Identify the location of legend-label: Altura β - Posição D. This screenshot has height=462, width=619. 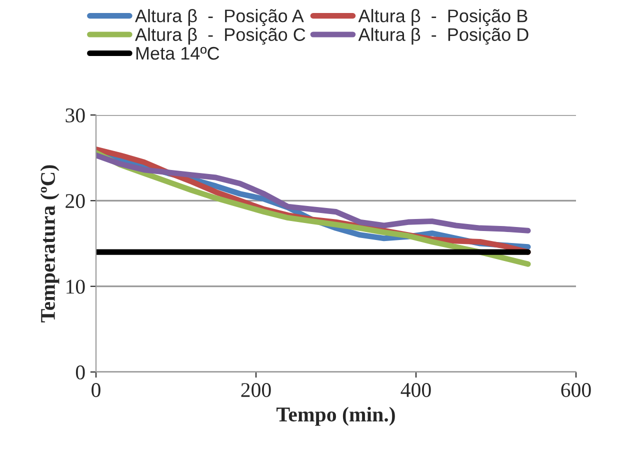
(443, 36).